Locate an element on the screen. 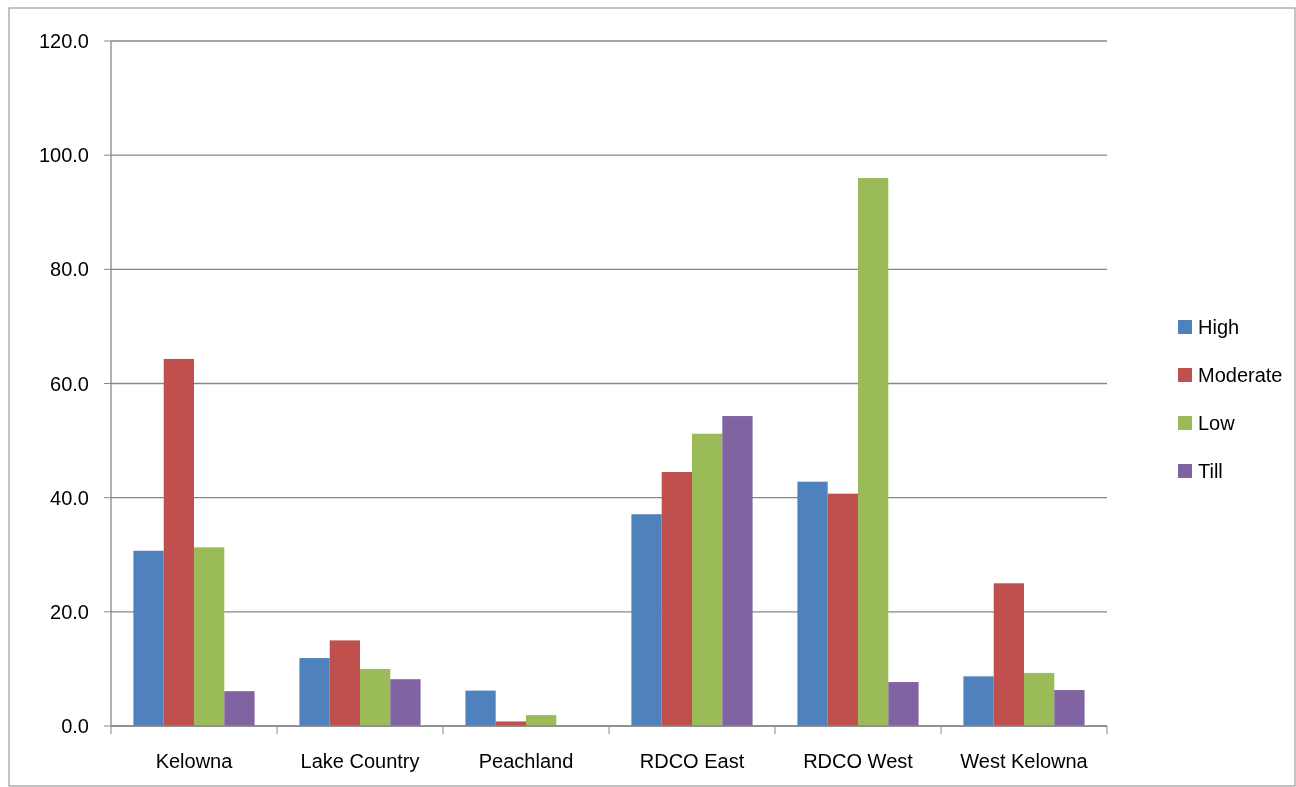  legend-label: Moderate is located at coordinates (1240, 375).